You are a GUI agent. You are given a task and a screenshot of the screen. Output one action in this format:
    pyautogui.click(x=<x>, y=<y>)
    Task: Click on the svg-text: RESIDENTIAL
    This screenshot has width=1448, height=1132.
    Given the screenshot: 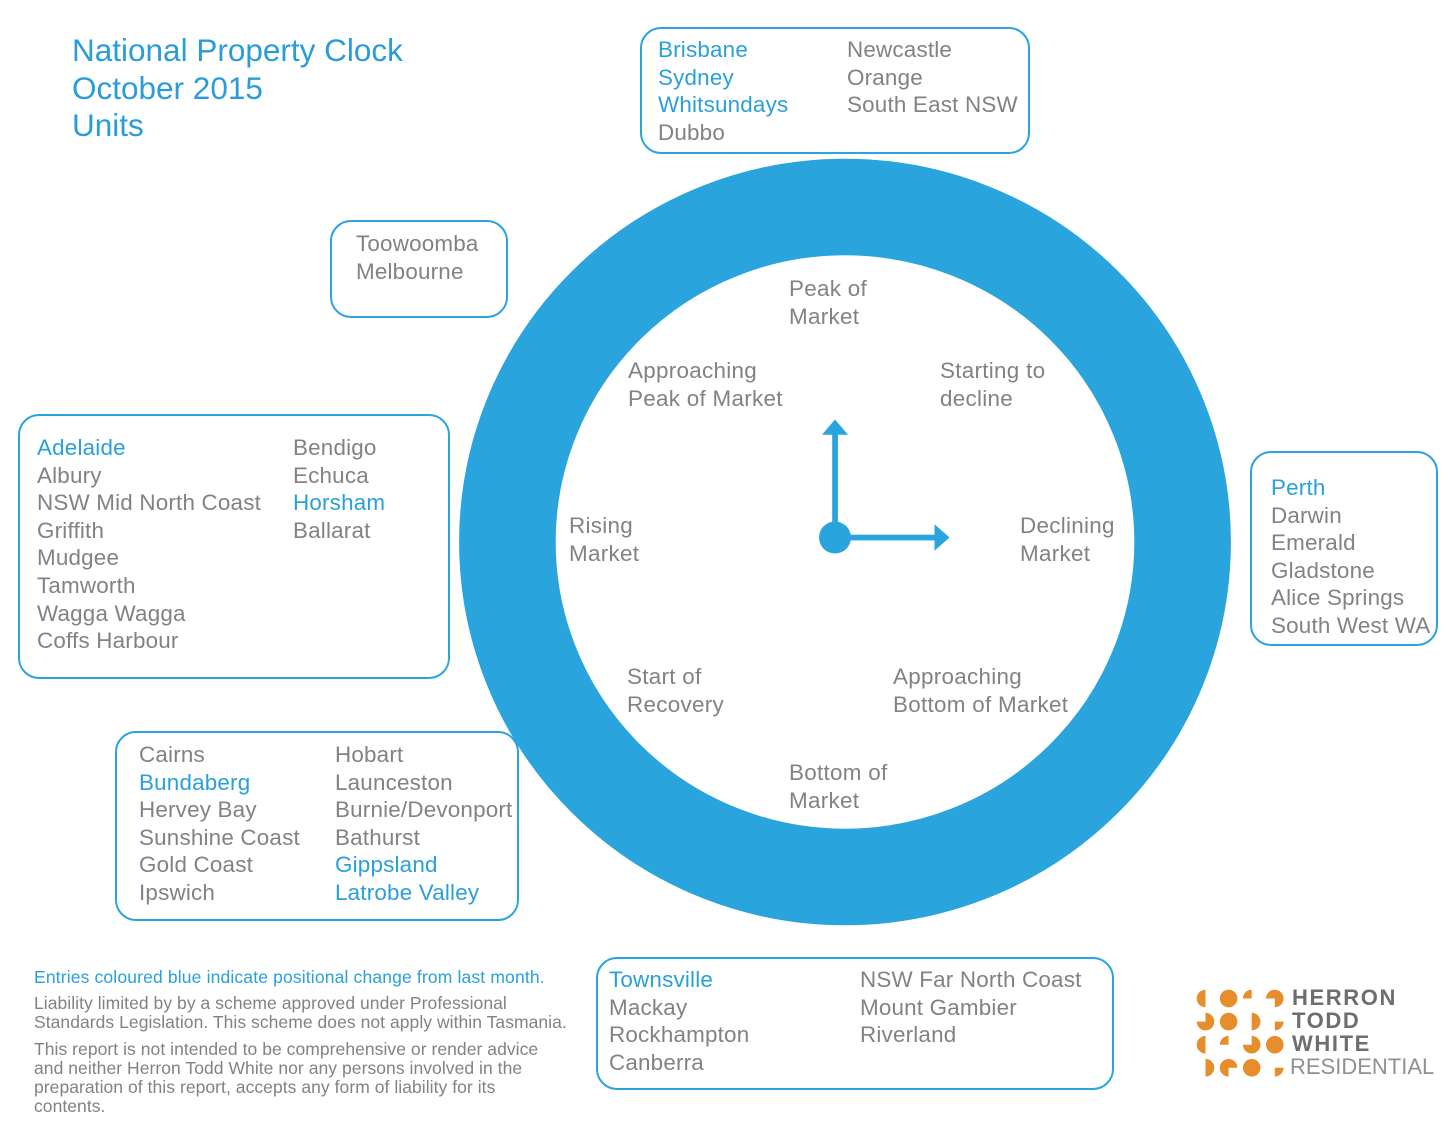 What is the action you would take?
    pyautogui.click(x=1362, y=1066)
    